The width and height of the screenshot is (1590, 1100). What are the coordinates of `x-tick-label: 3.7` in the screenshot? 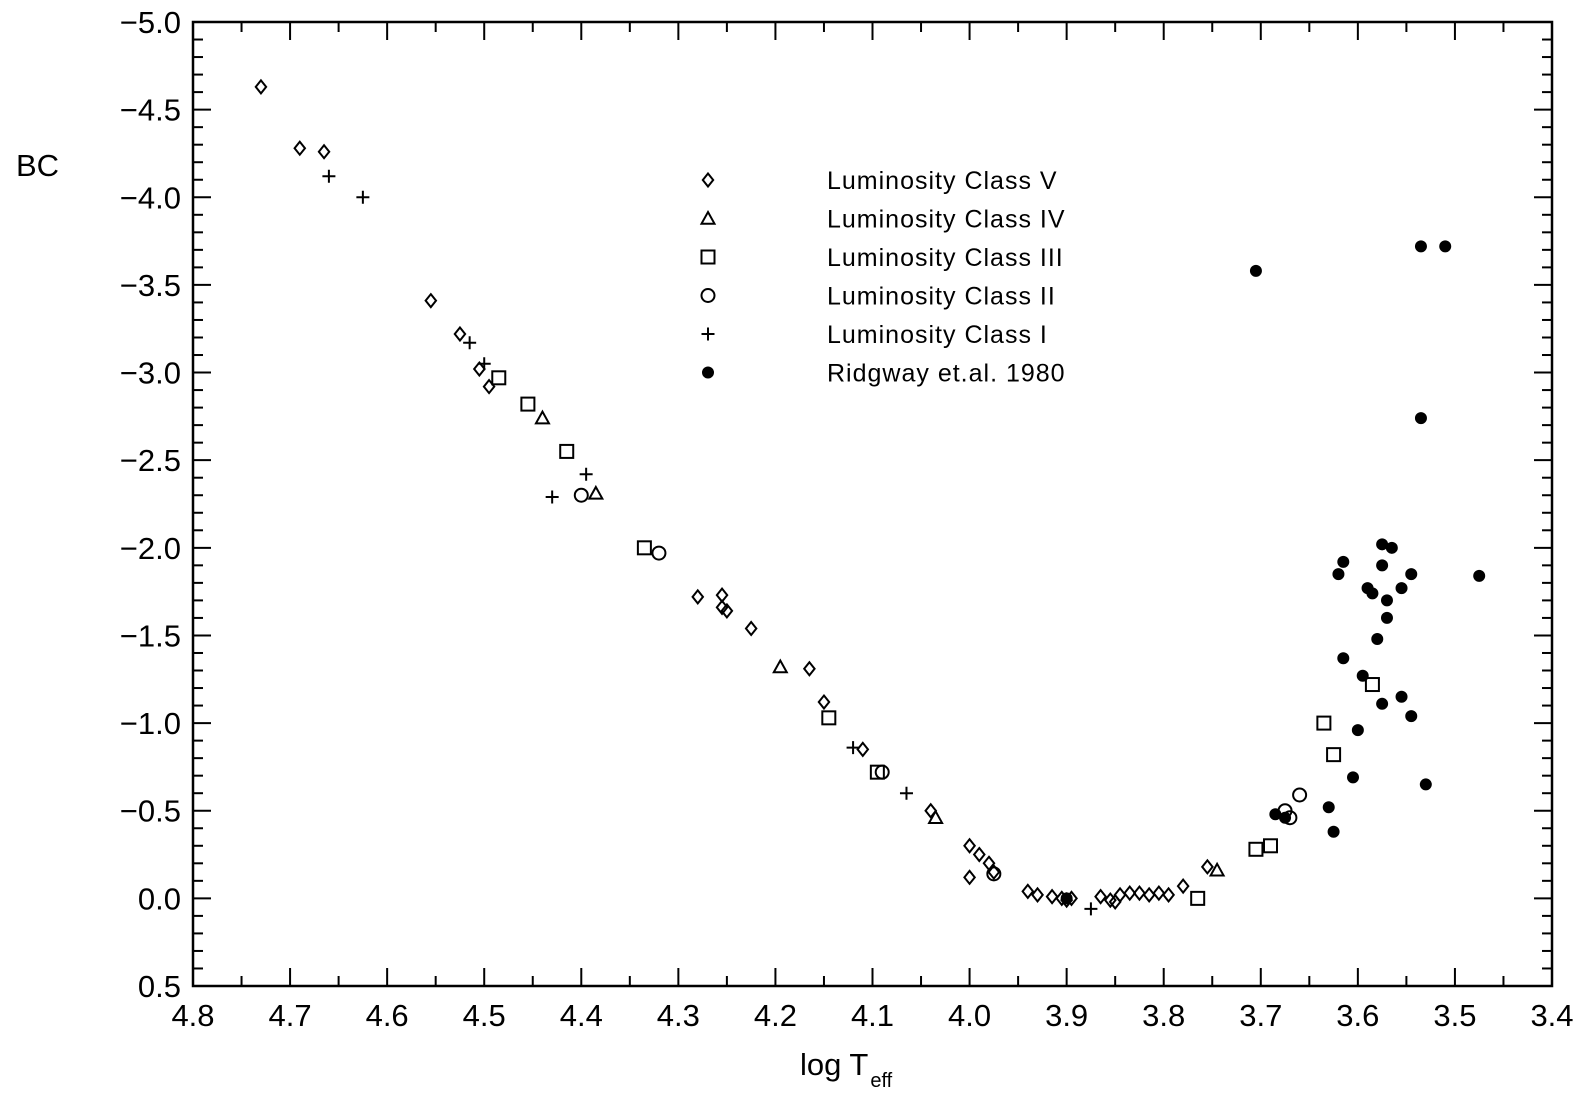 It's located at (1260, 1015).